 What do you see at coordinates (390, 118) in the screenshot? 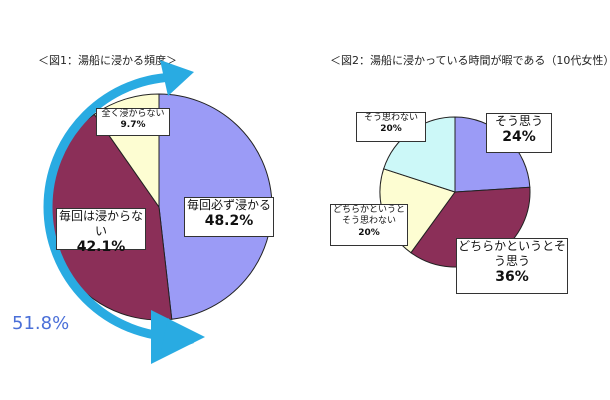
I see `chart2-label-3-name: そう思わない` at bounding box center [390, 118].